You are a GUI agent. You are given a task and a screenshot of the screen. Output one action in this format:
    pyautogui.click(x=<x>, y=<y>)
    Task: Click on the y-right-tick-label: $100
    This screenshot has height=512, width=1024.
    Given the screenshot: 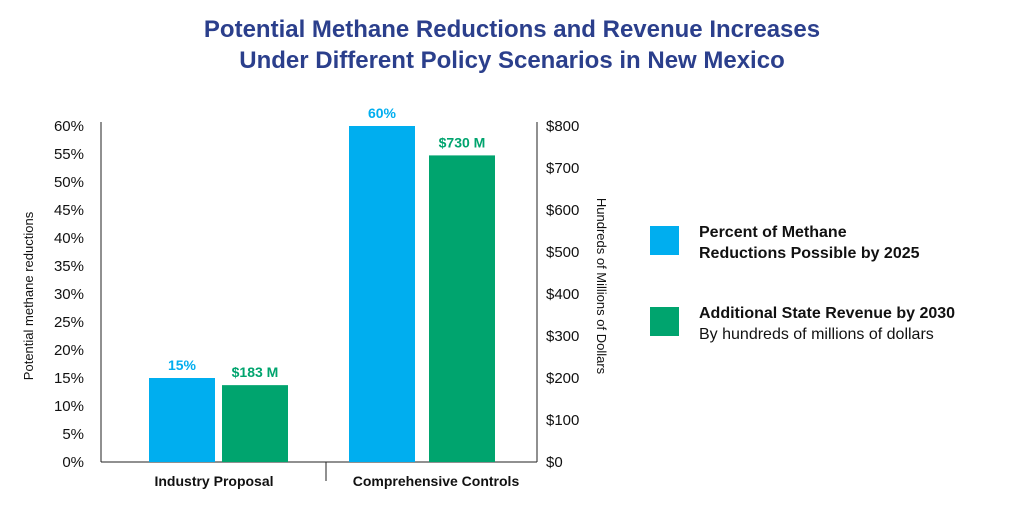 What is the action you would take?
    pyautogui.click(x=562, y=420)
    